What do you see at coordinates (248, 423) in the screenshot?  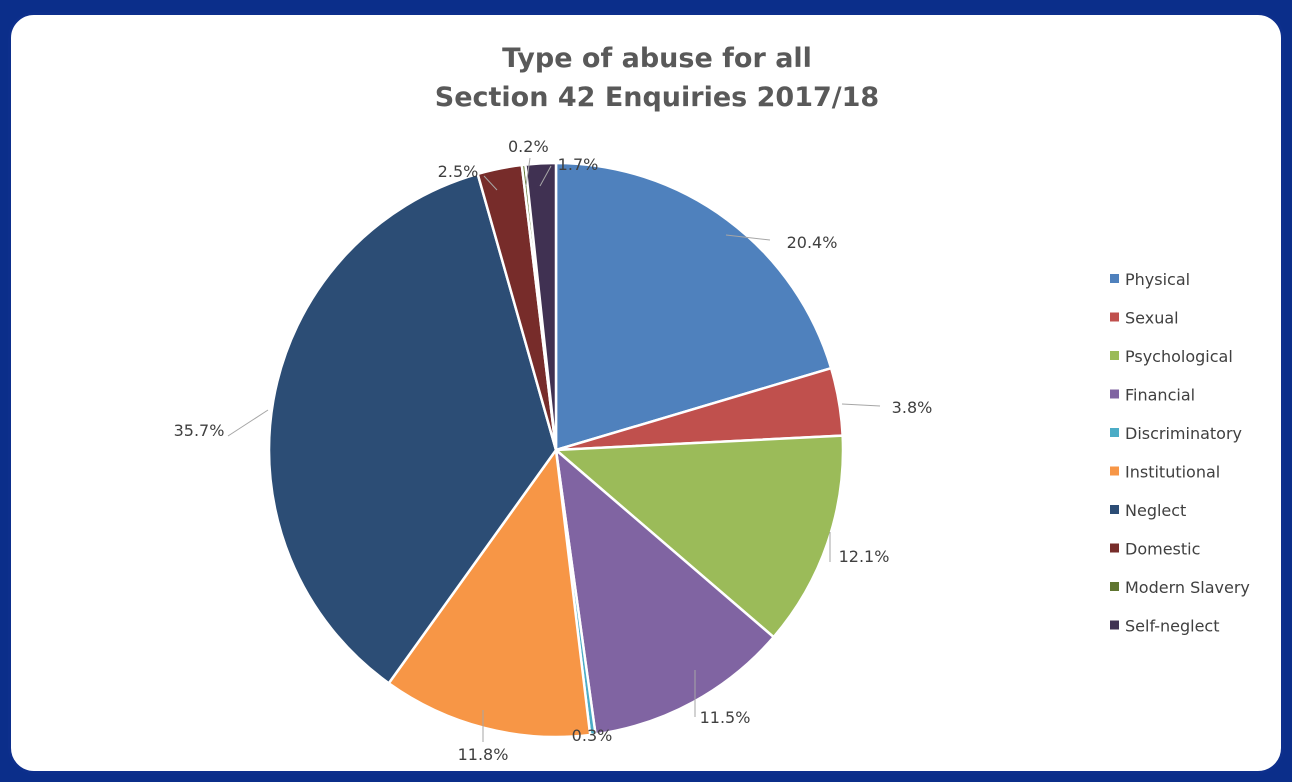 I see `leader-line-neglect` at bounding box center [248, 423].